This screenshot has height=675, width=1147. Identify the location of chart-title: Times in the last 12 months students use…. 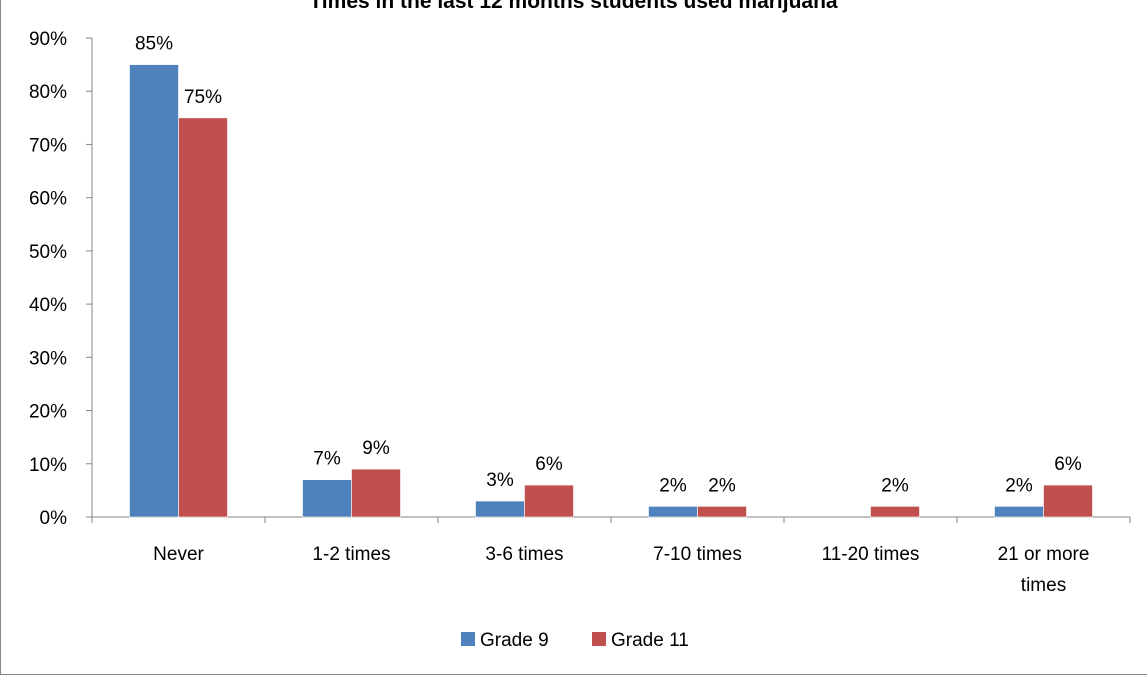
(573, 6).